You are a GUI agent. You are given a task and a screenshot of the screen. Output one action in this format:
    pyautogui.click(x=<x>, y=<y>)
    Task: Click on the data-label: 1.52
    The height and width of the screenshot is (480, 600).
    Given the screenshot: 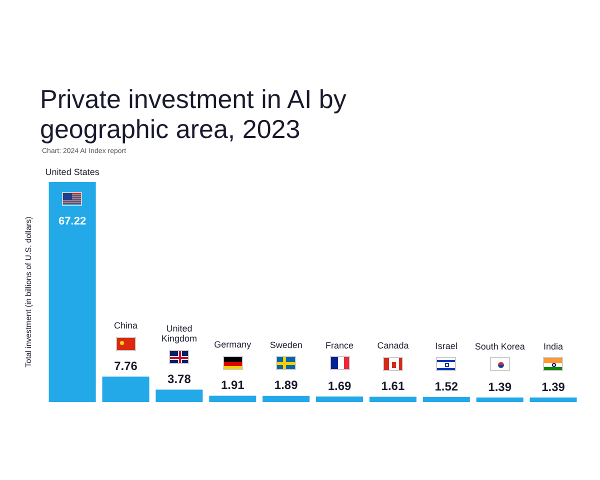 What is the action you would take?
    pyautogui.click(x=446, y=386)
    